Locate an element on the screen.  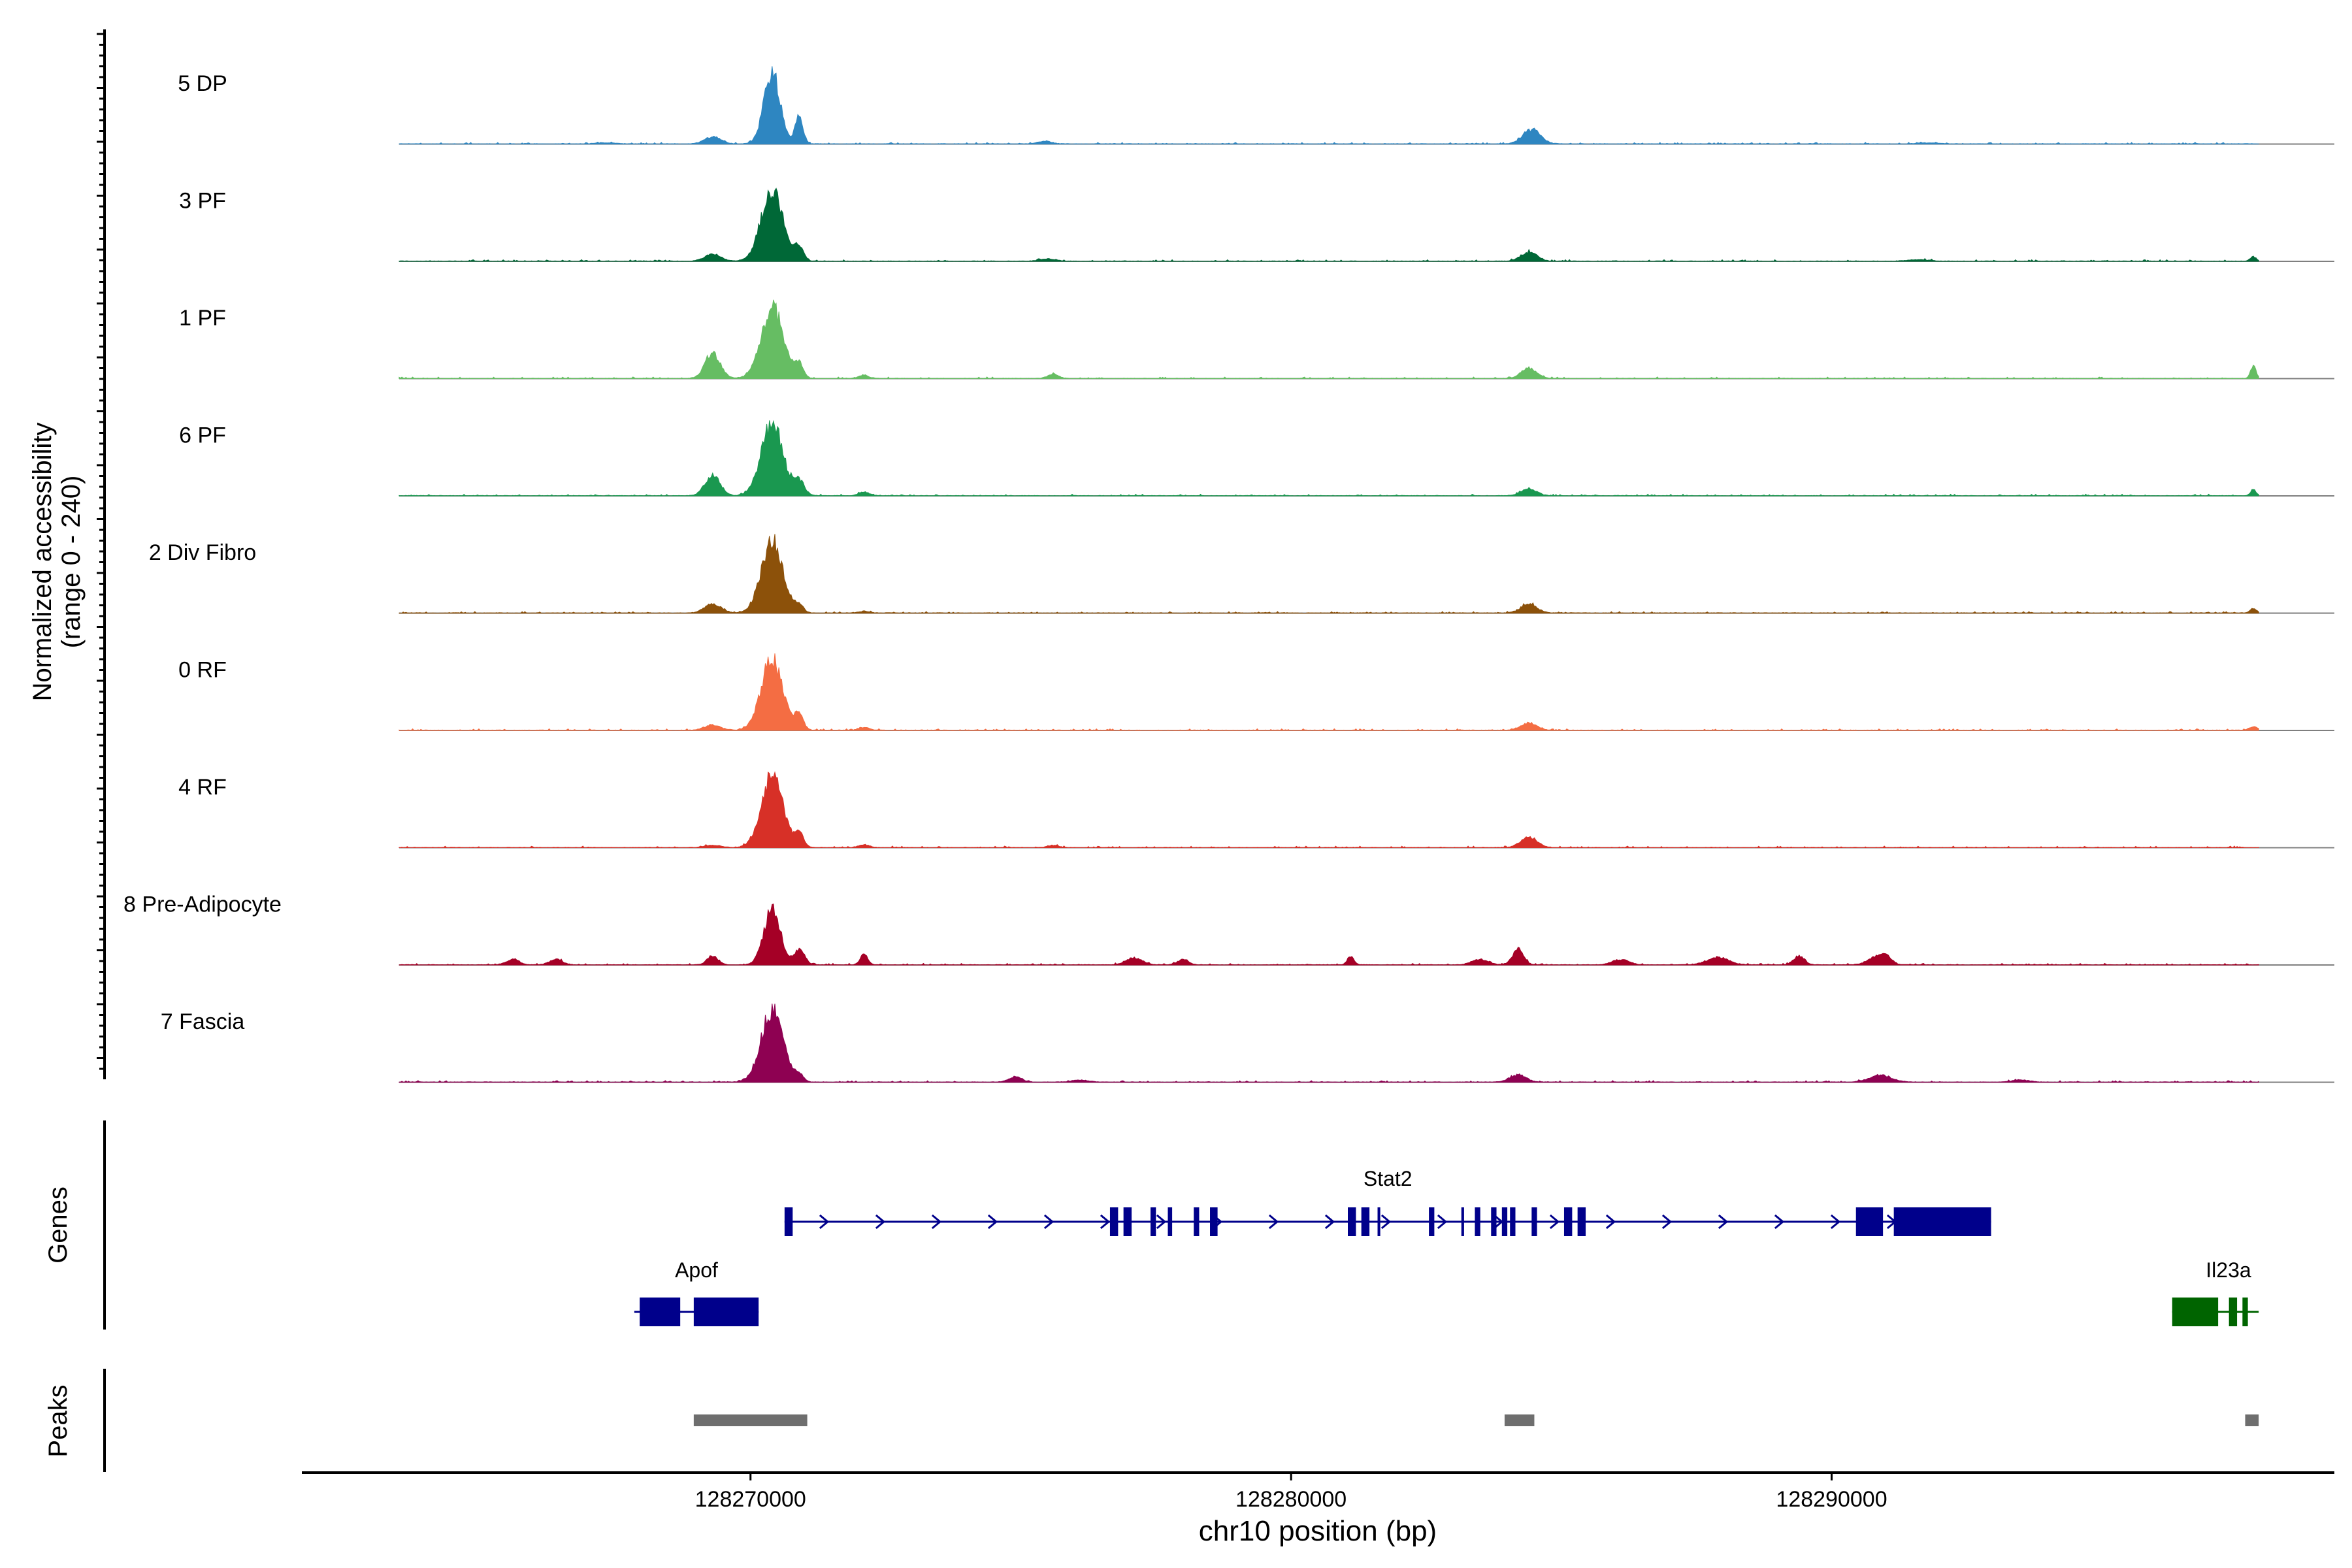
track-8-pre-adipocyte: 8 Pre-Adipocyte is located at coordinates (1228, 929).